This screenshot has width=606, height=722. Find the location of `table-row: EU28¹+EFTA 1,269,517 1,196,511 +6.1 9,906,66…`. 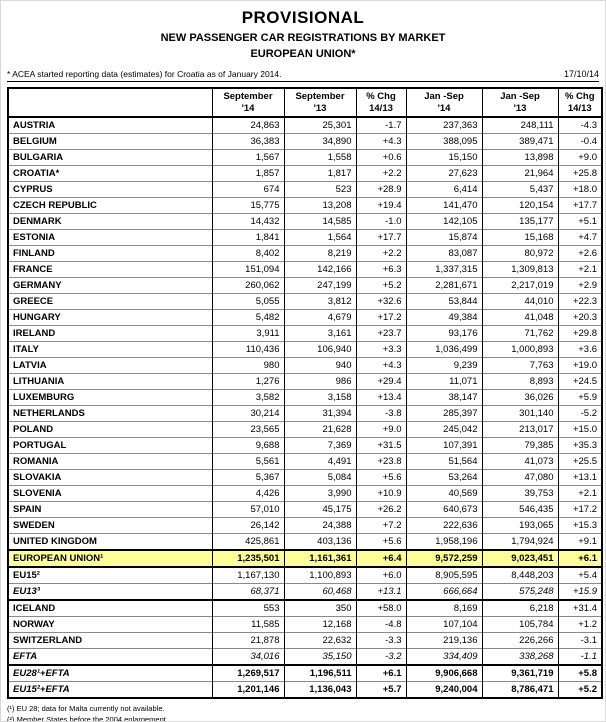

table-row: EU28¹+EFTA 1,269,517 1,196,511 +6.1 9,906,66… is located at coordinates (305, 673).